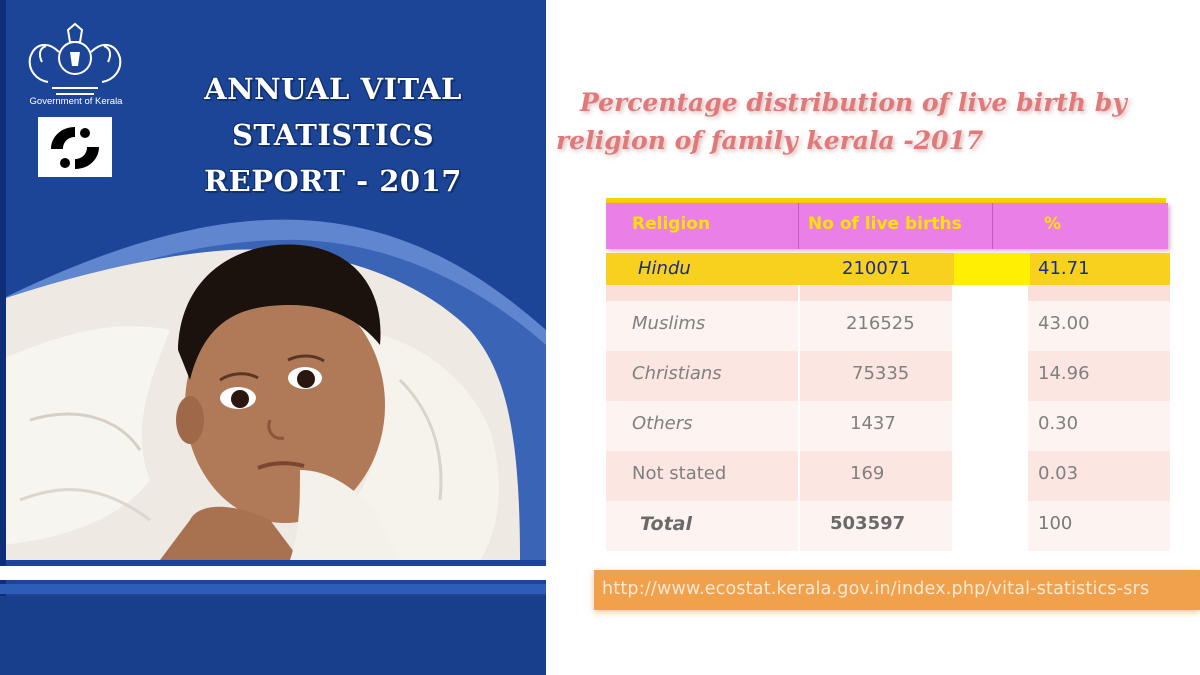 This screenshot has width=1200, height=675. Describe the element at coordinates (1064, 268) in the screenshot. I see `cell-percent: 41.71` at that location.